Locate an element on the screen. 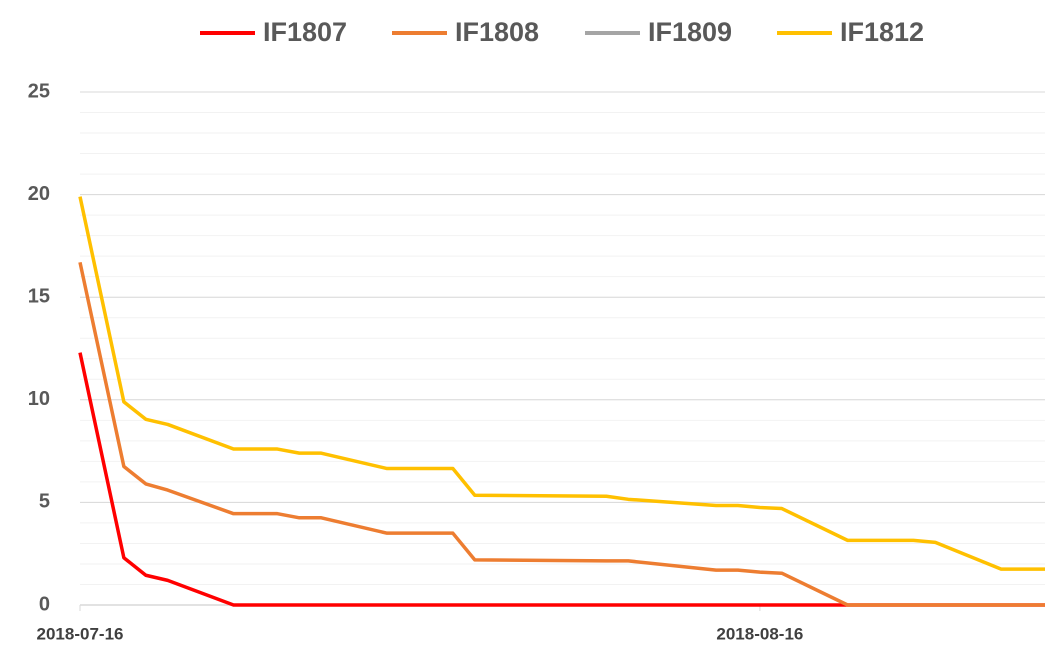 This screenshot has width=1056, height=665. y-tick-label: 20 is located at coordinates (39, 194).